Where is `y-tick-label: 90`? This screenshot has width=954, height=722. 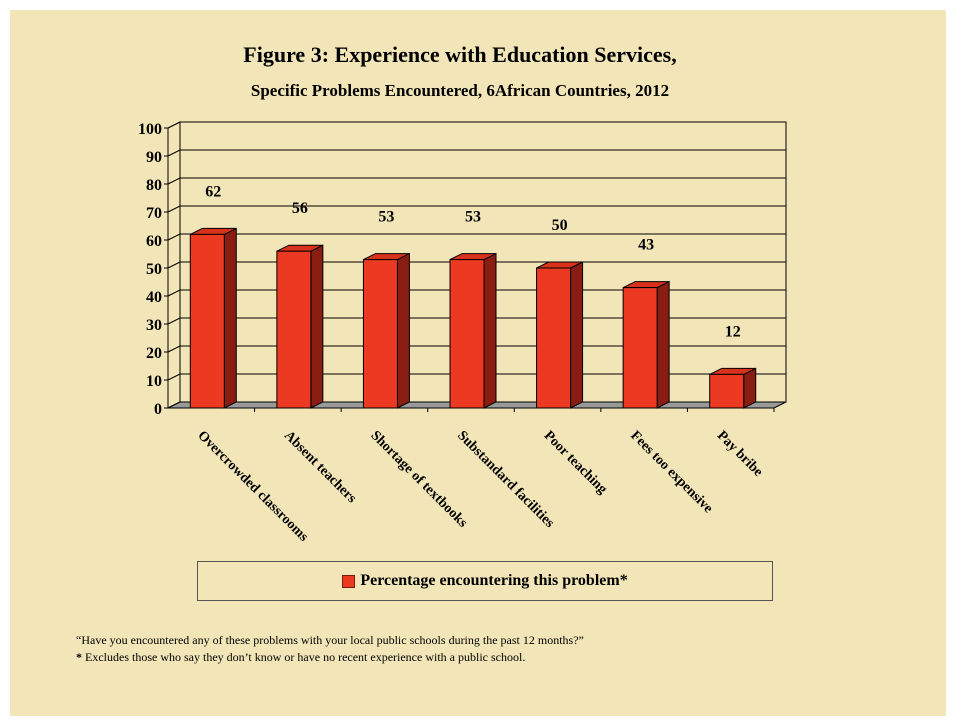
y-tick-label: 90 is located at coordinates (154, 157).